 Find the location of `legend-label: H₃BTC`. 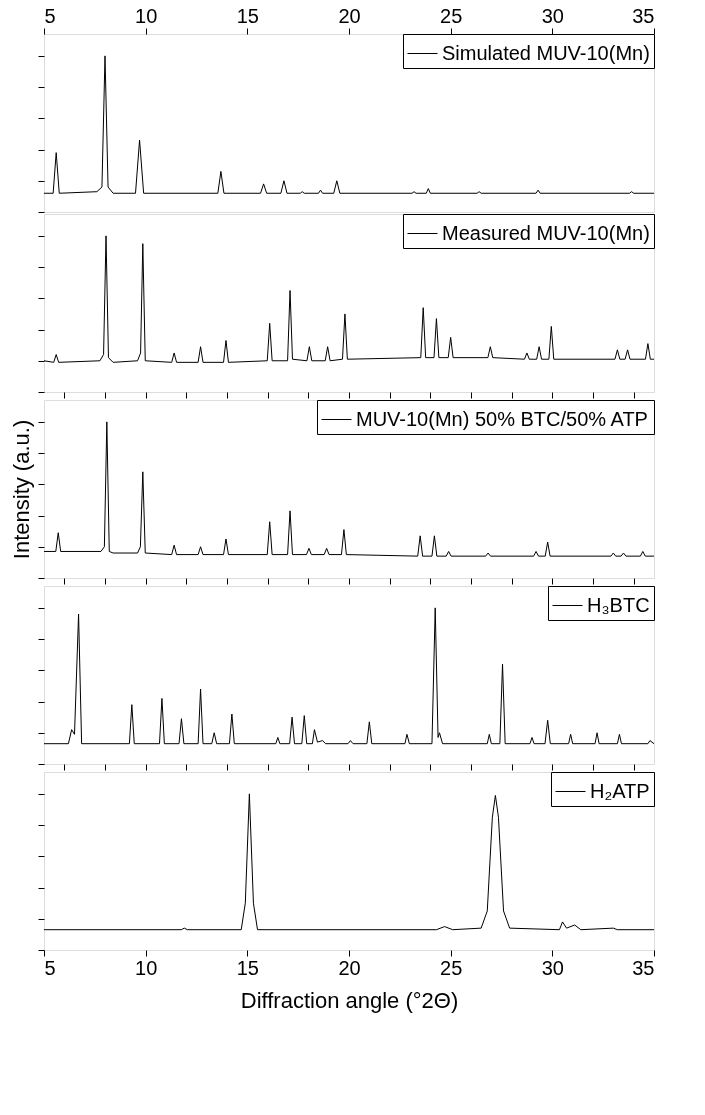

legend-label: H₃BTC is located at coordinates (618, 604).